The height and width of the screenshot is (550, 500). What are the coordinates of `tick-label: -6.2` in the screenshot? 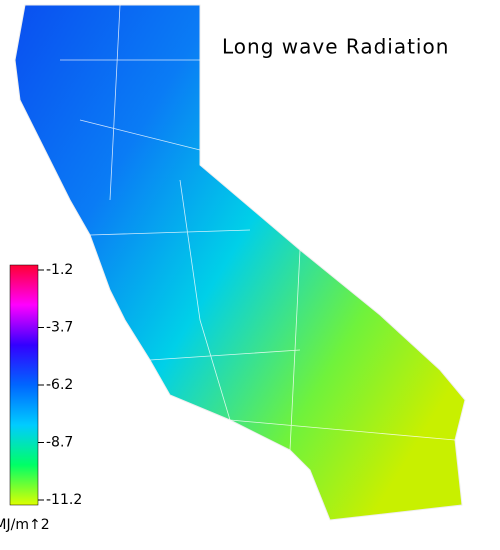 It's located at (59, 385).